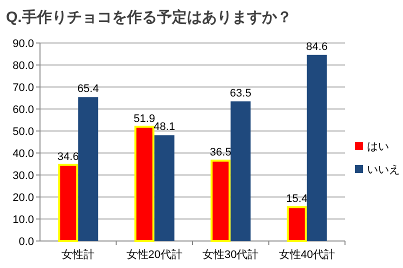 Image resolution: width=403 pixels, height=268 pixels. I want to click on data-label: 84.6, so click(317, 46).